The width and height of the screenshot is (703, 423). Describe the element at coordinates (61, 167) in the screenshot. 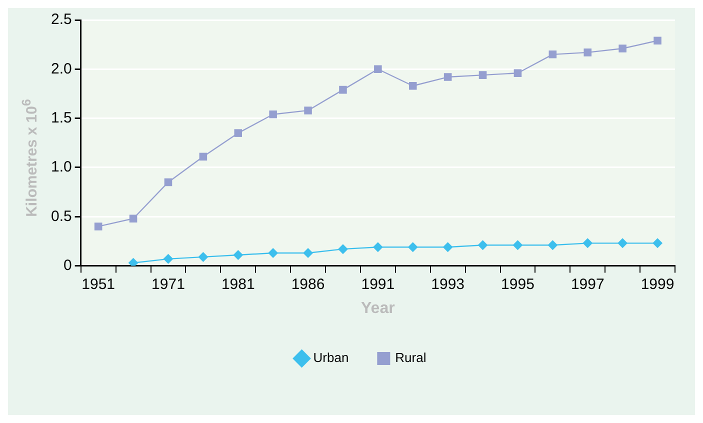

I see `y-tick-label: 1.0` at that location.